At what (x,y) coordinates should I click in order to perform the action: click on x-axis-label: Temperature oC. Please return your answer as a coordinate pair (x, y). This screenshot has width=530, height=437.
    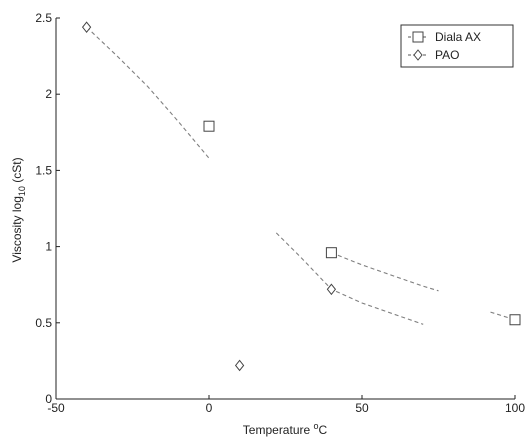
    Looking at the image, I should click on (285, 429).